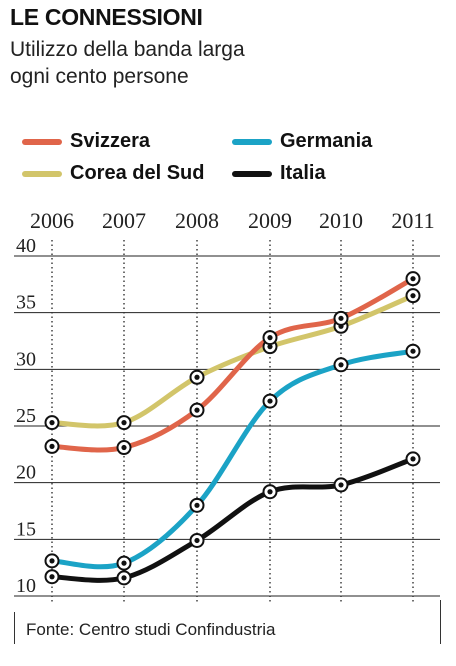 The width and height of the screenshot is (456, 666). Describe the element at coordinates (252, 141) in the screenshot. I see `legend-swatch-germania` at that location.